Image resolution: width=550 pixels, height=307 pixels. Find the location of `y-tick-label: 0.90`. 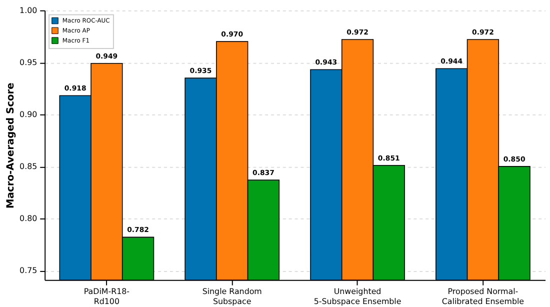

y-tick-label: 0.90 is located at coordinates (29, 114).